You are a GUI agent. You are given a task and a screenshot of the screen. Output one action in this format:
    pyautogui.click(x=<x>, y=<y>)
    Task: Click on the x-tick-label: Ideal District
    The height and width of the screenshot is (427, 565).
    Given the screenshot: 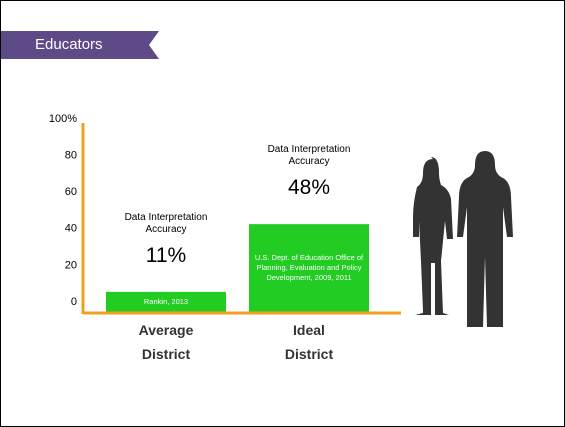 What is the action you would take?
    pyautogui.click(x=309, y=342)
    